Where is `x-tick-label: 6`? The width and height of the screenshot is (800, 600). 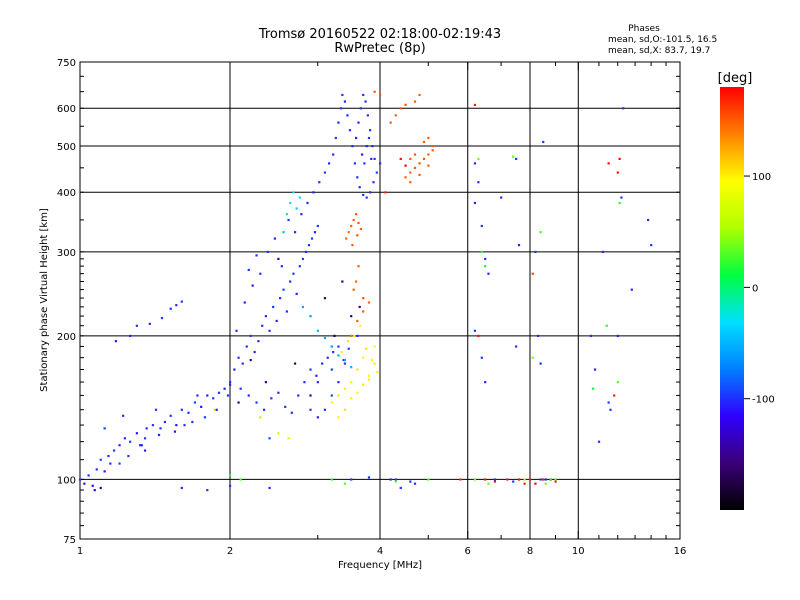 x-tick-label: 6 is located at coordinates (468, 551).